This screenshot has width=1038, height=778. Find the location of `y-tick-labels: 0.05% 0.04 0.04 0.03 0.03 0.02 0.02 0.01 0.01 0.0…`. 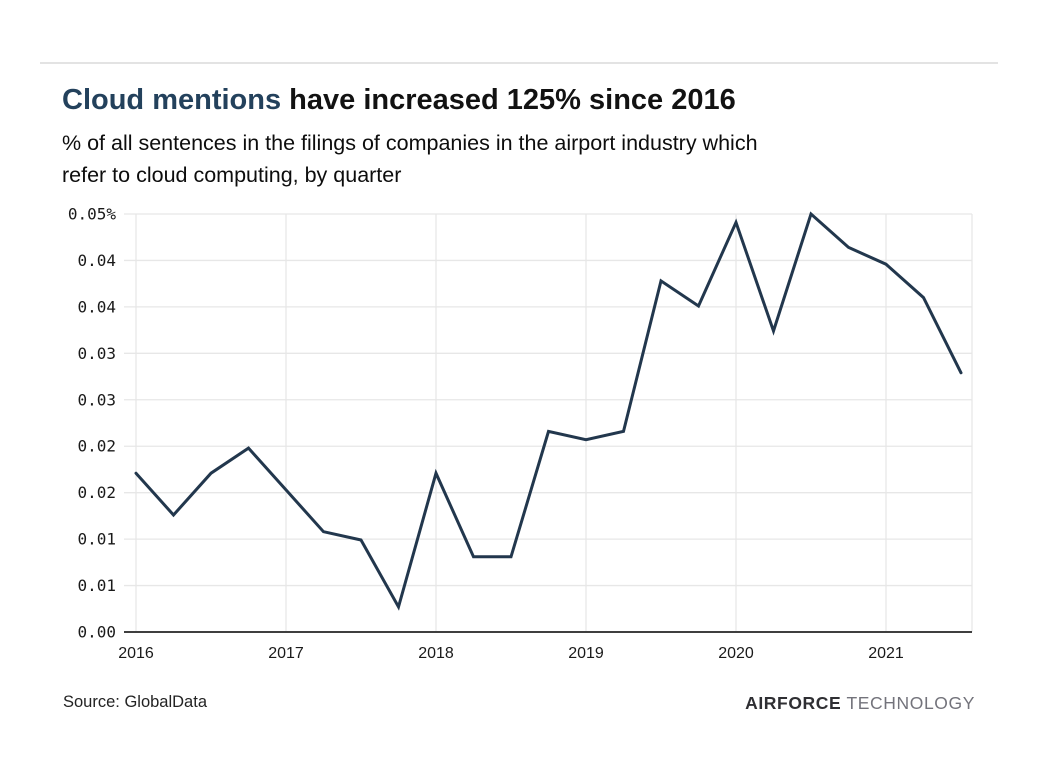

y-tick-labels: 0.05% 0.04 0.04 0.03 0.03 0.02 0.02 0.01 0.01 0.0… is located at coordinates (92, 423).